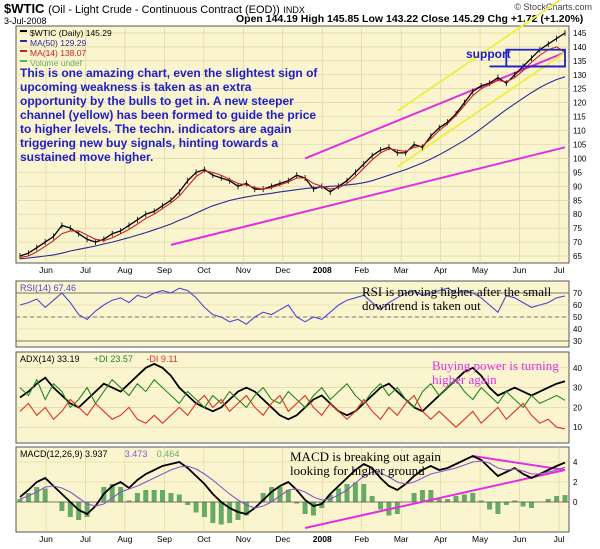 The width and height of the screenshot is (600, 549). Describe the element at coordinates (368, 196) in the screenshot. I see `trendline-lower-channel` at that location.